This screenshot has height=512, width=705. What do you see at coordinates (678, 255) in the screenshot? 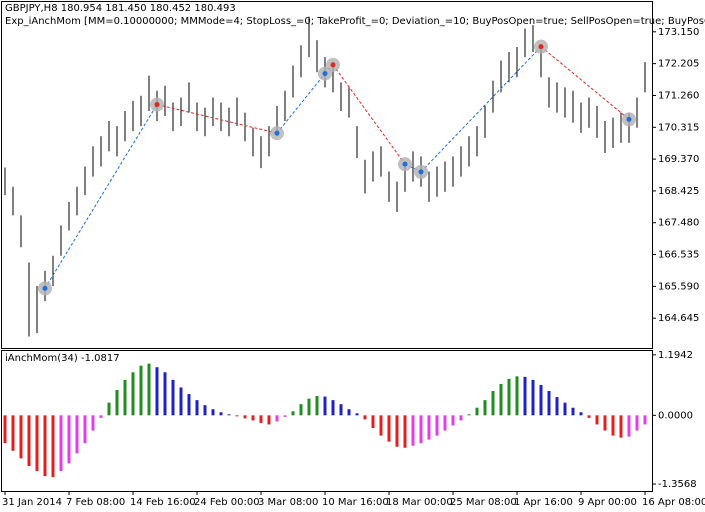
I see `y-tick-label: 166.535` at bounding box center [678, 255].